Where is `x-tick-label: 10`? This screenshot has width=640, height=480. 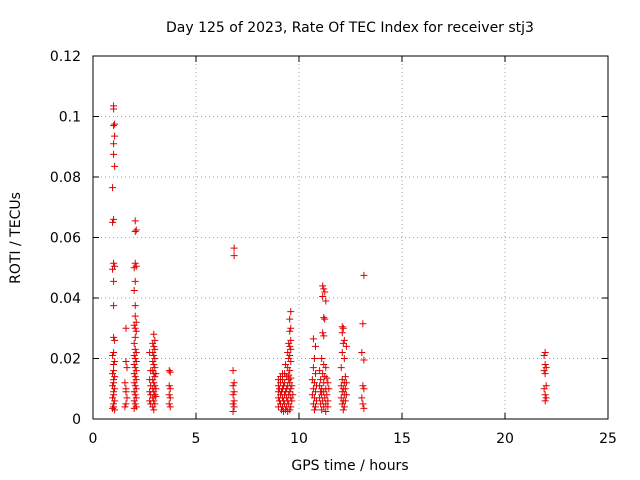 x-tick-label: 10 is located at coordinates (299, 439).